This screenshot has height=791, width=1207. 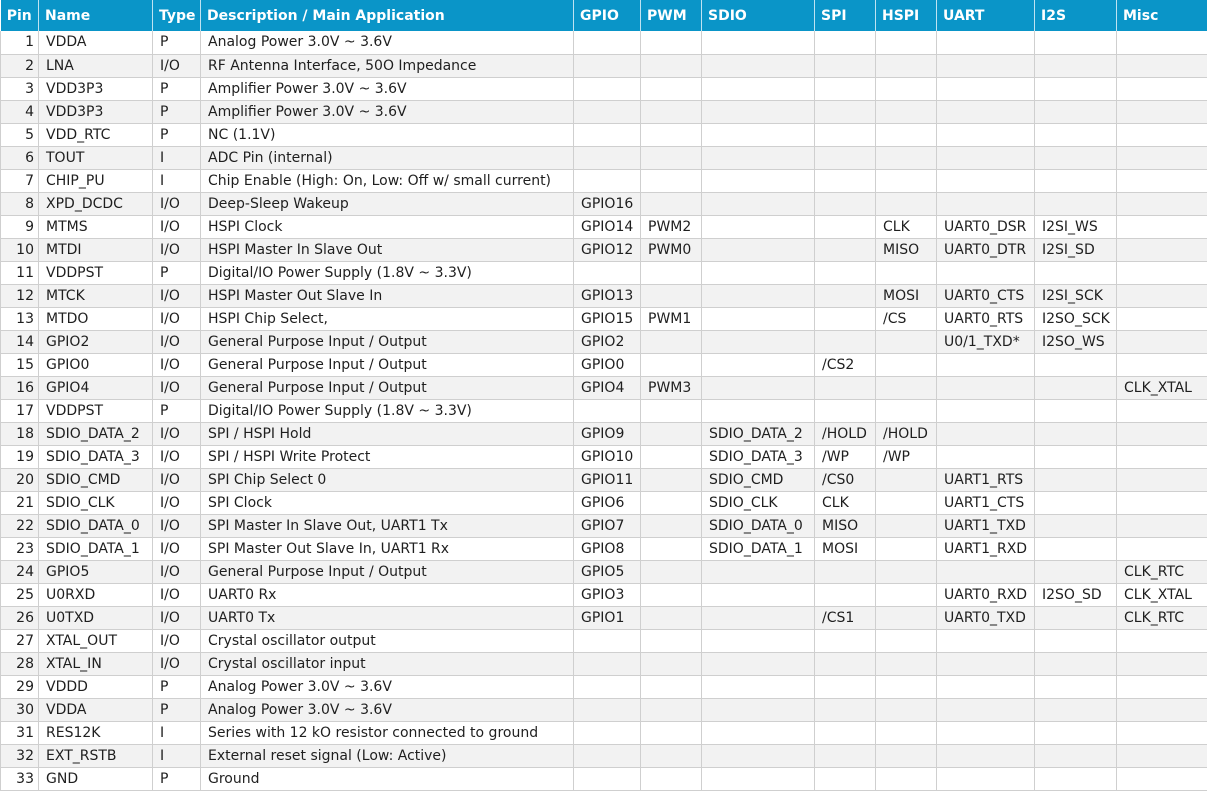 What do you see at coordinates (96, 571) in the screenshot?
I see `cell-name: GPIO5` at bounding box center [96, 571].